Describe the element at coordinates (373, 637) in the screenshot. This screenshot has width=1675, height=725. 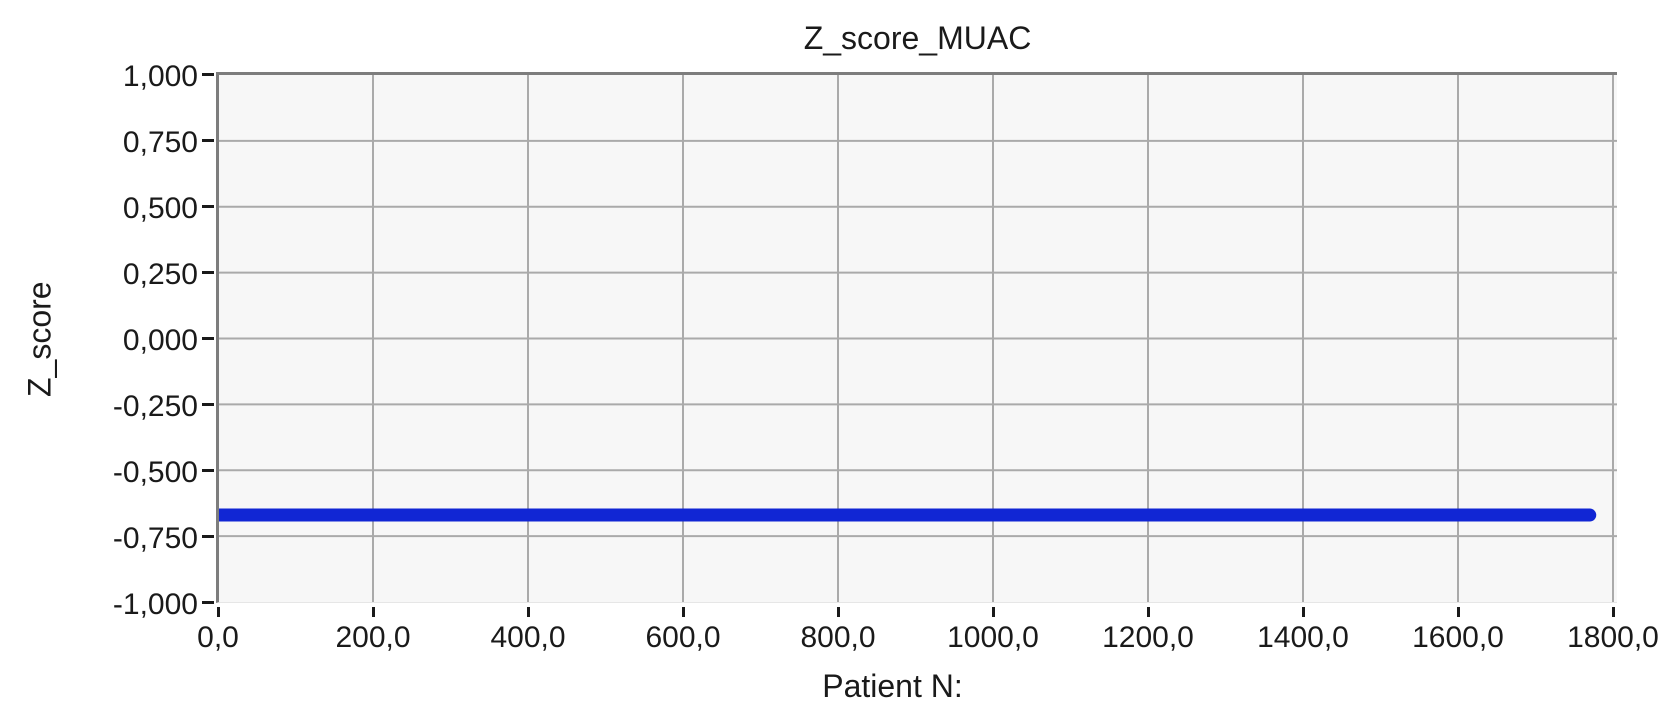
I see `x-tick-label: 200,0` at that location.